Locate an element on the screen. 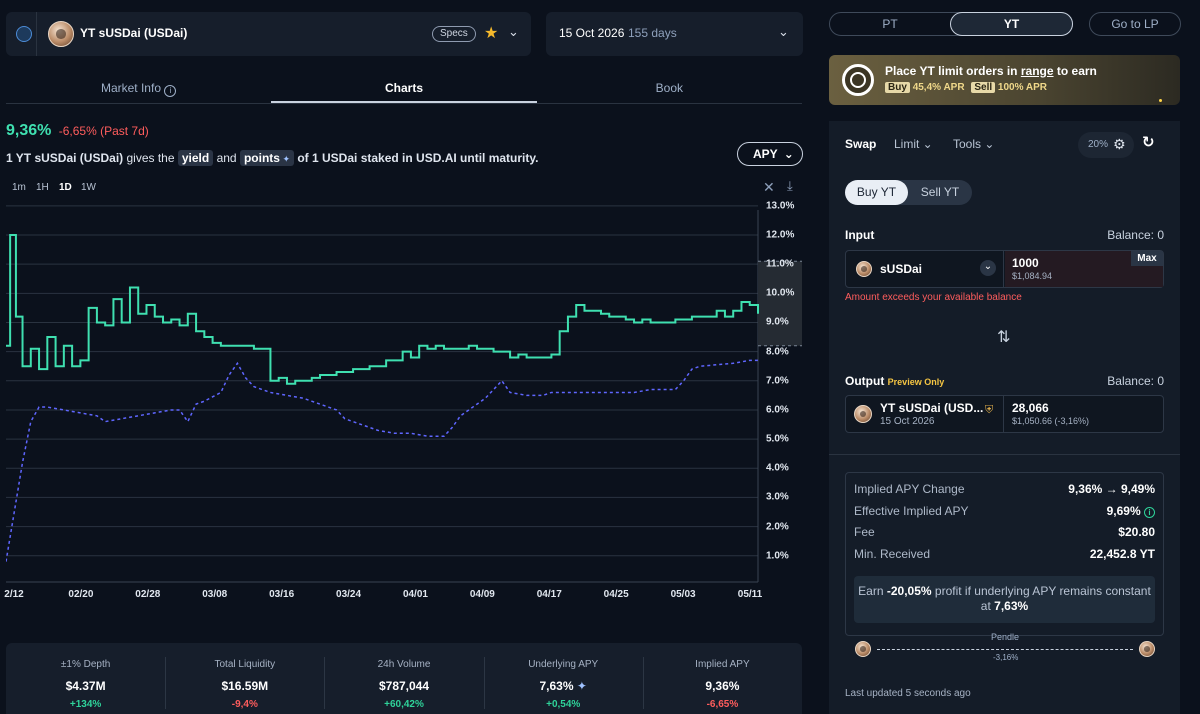  x-tick-label: 04/17 is located at coordinates (549, 594).